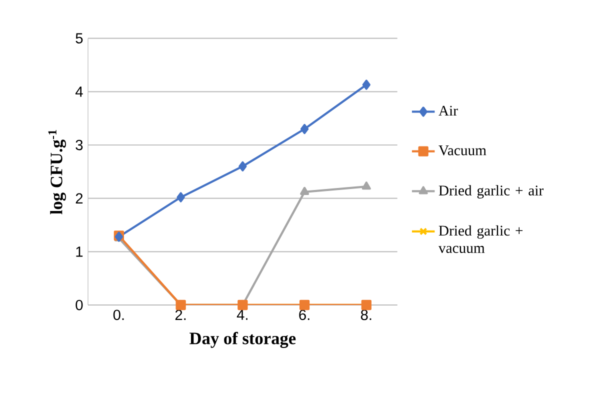 This screenshot has height=411, width=606. Describe the element at coordinates (304, 315) in the screenshot. I see `x-tick-label: 6.` at that location.